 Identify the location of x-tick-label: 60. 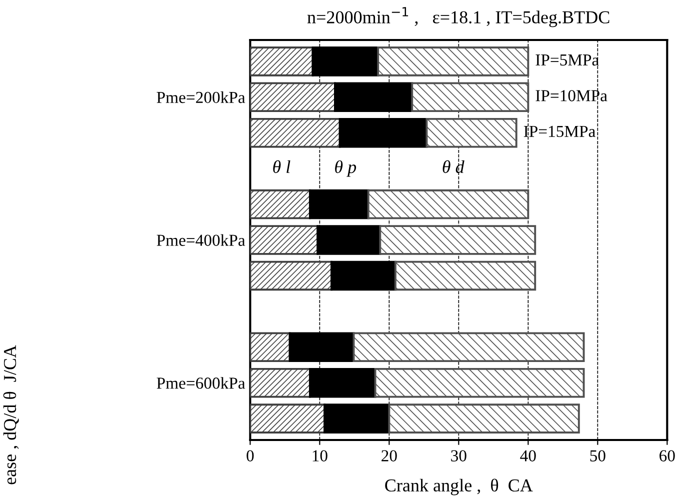
(667, 456).